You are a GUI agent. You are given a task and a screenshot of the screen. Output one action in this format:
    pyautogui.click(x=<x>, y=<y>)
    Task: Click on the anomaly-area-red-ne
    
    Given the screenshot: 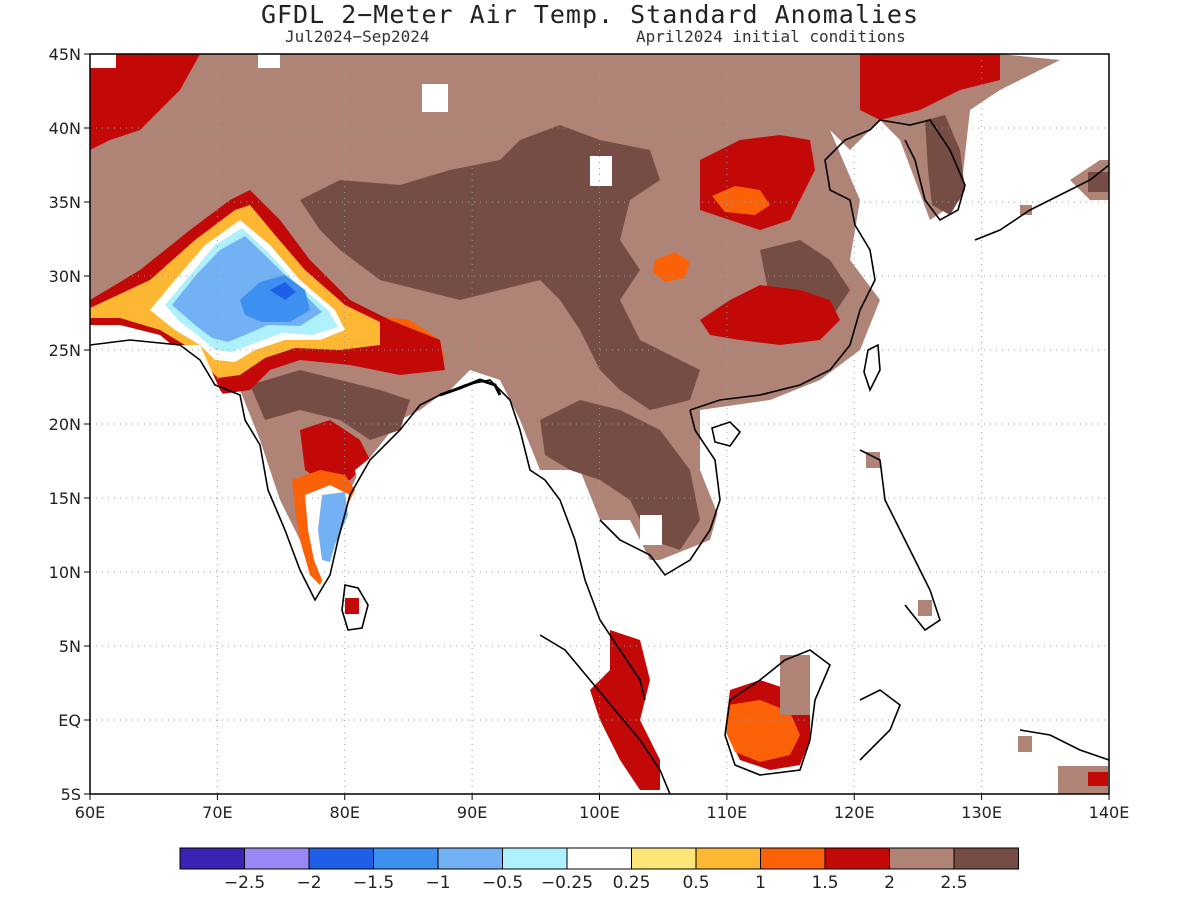 What is the action you would take?
    pyautogui.click(x=930, y=87)
    